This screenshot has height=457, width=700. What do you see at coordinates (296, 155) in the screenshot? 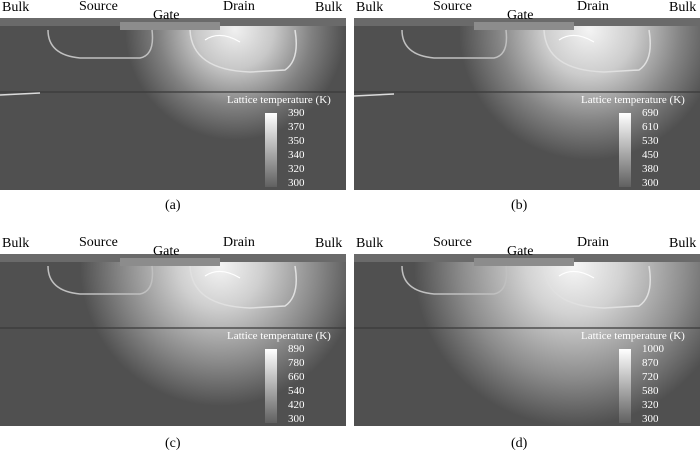
I see `legend-tick: 340` at bounding box center [296, 155].